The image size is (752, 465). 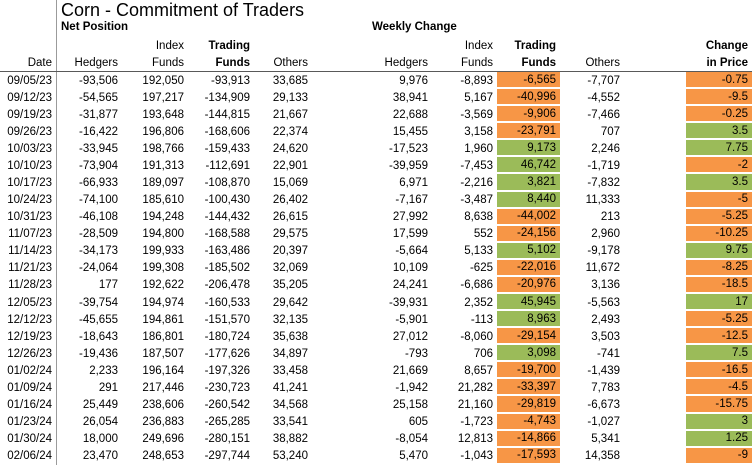 I want to click on cell-wc-index-funds: 21,160, so click(x=475, y=405).